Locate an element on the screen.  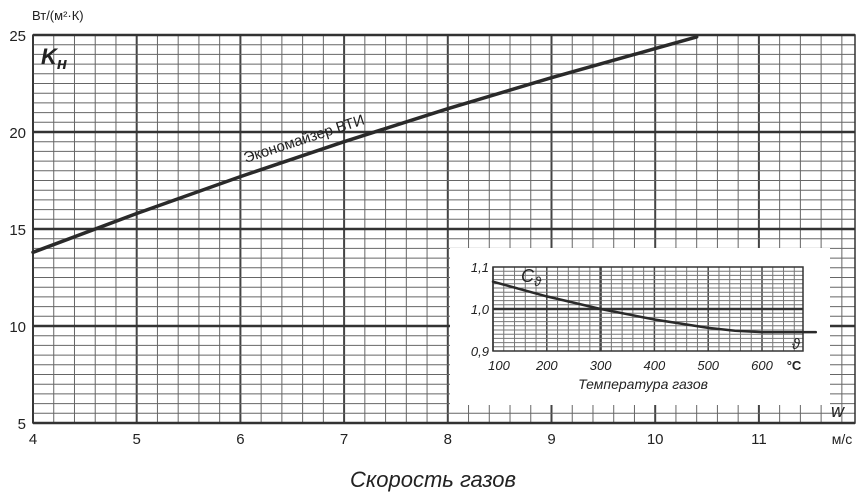
y-axis-symbol: Kн is located at coordinates (54, 58).